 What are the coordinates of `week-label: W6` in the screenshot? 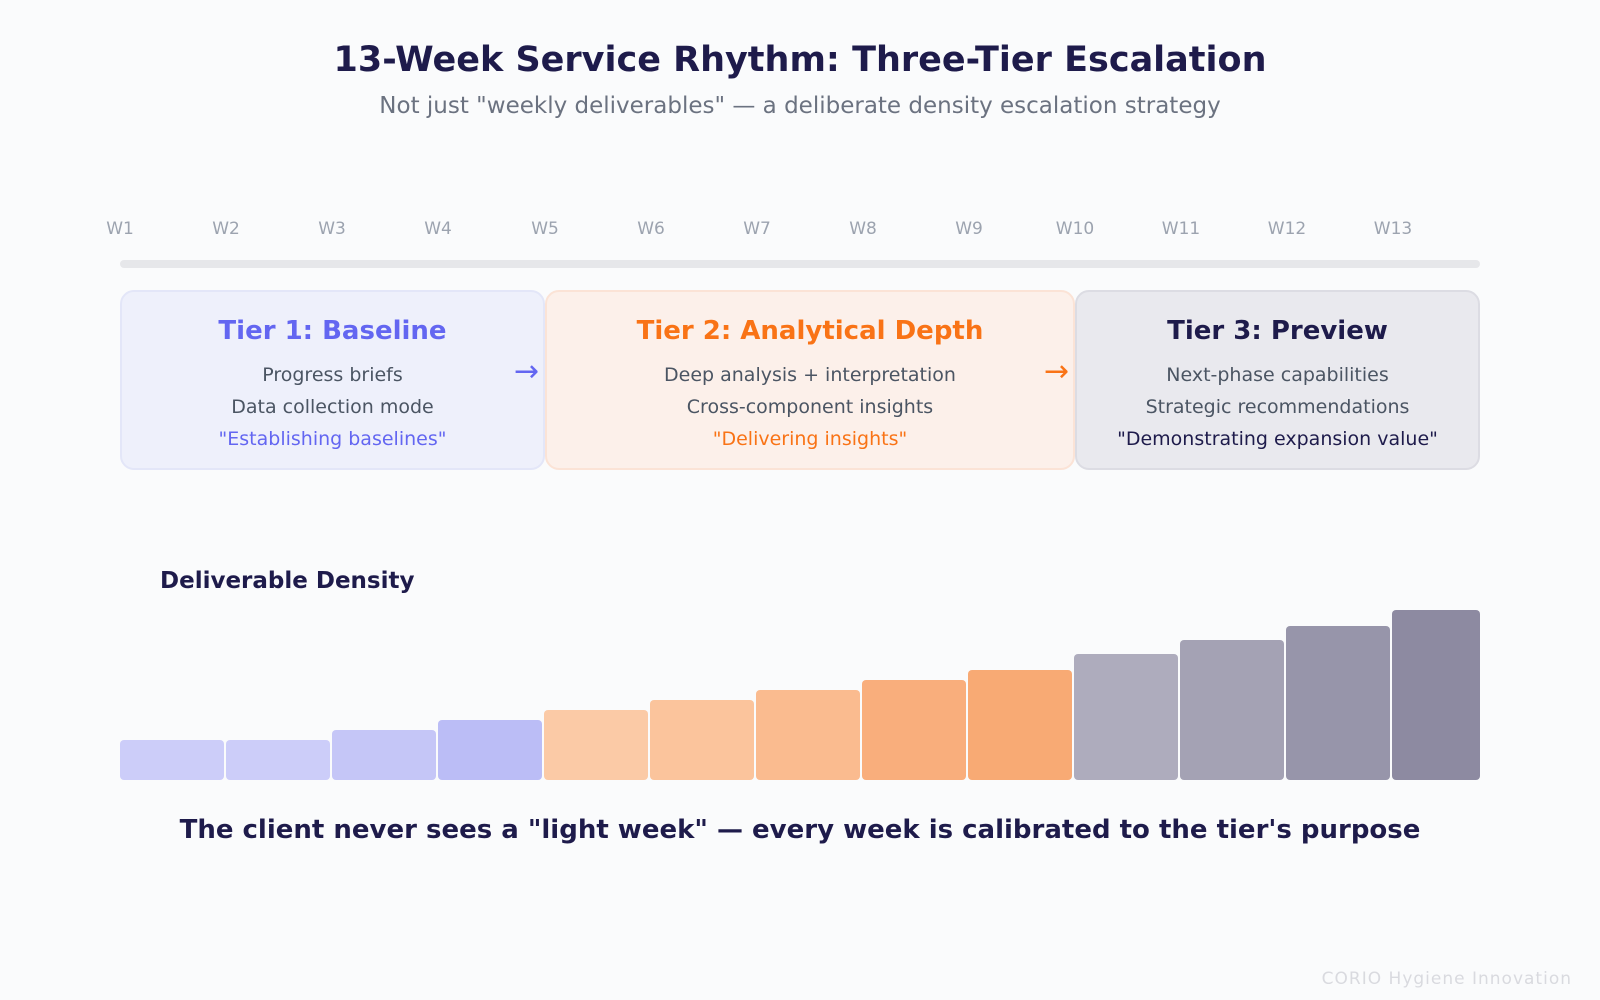 It's located at (651, 229).